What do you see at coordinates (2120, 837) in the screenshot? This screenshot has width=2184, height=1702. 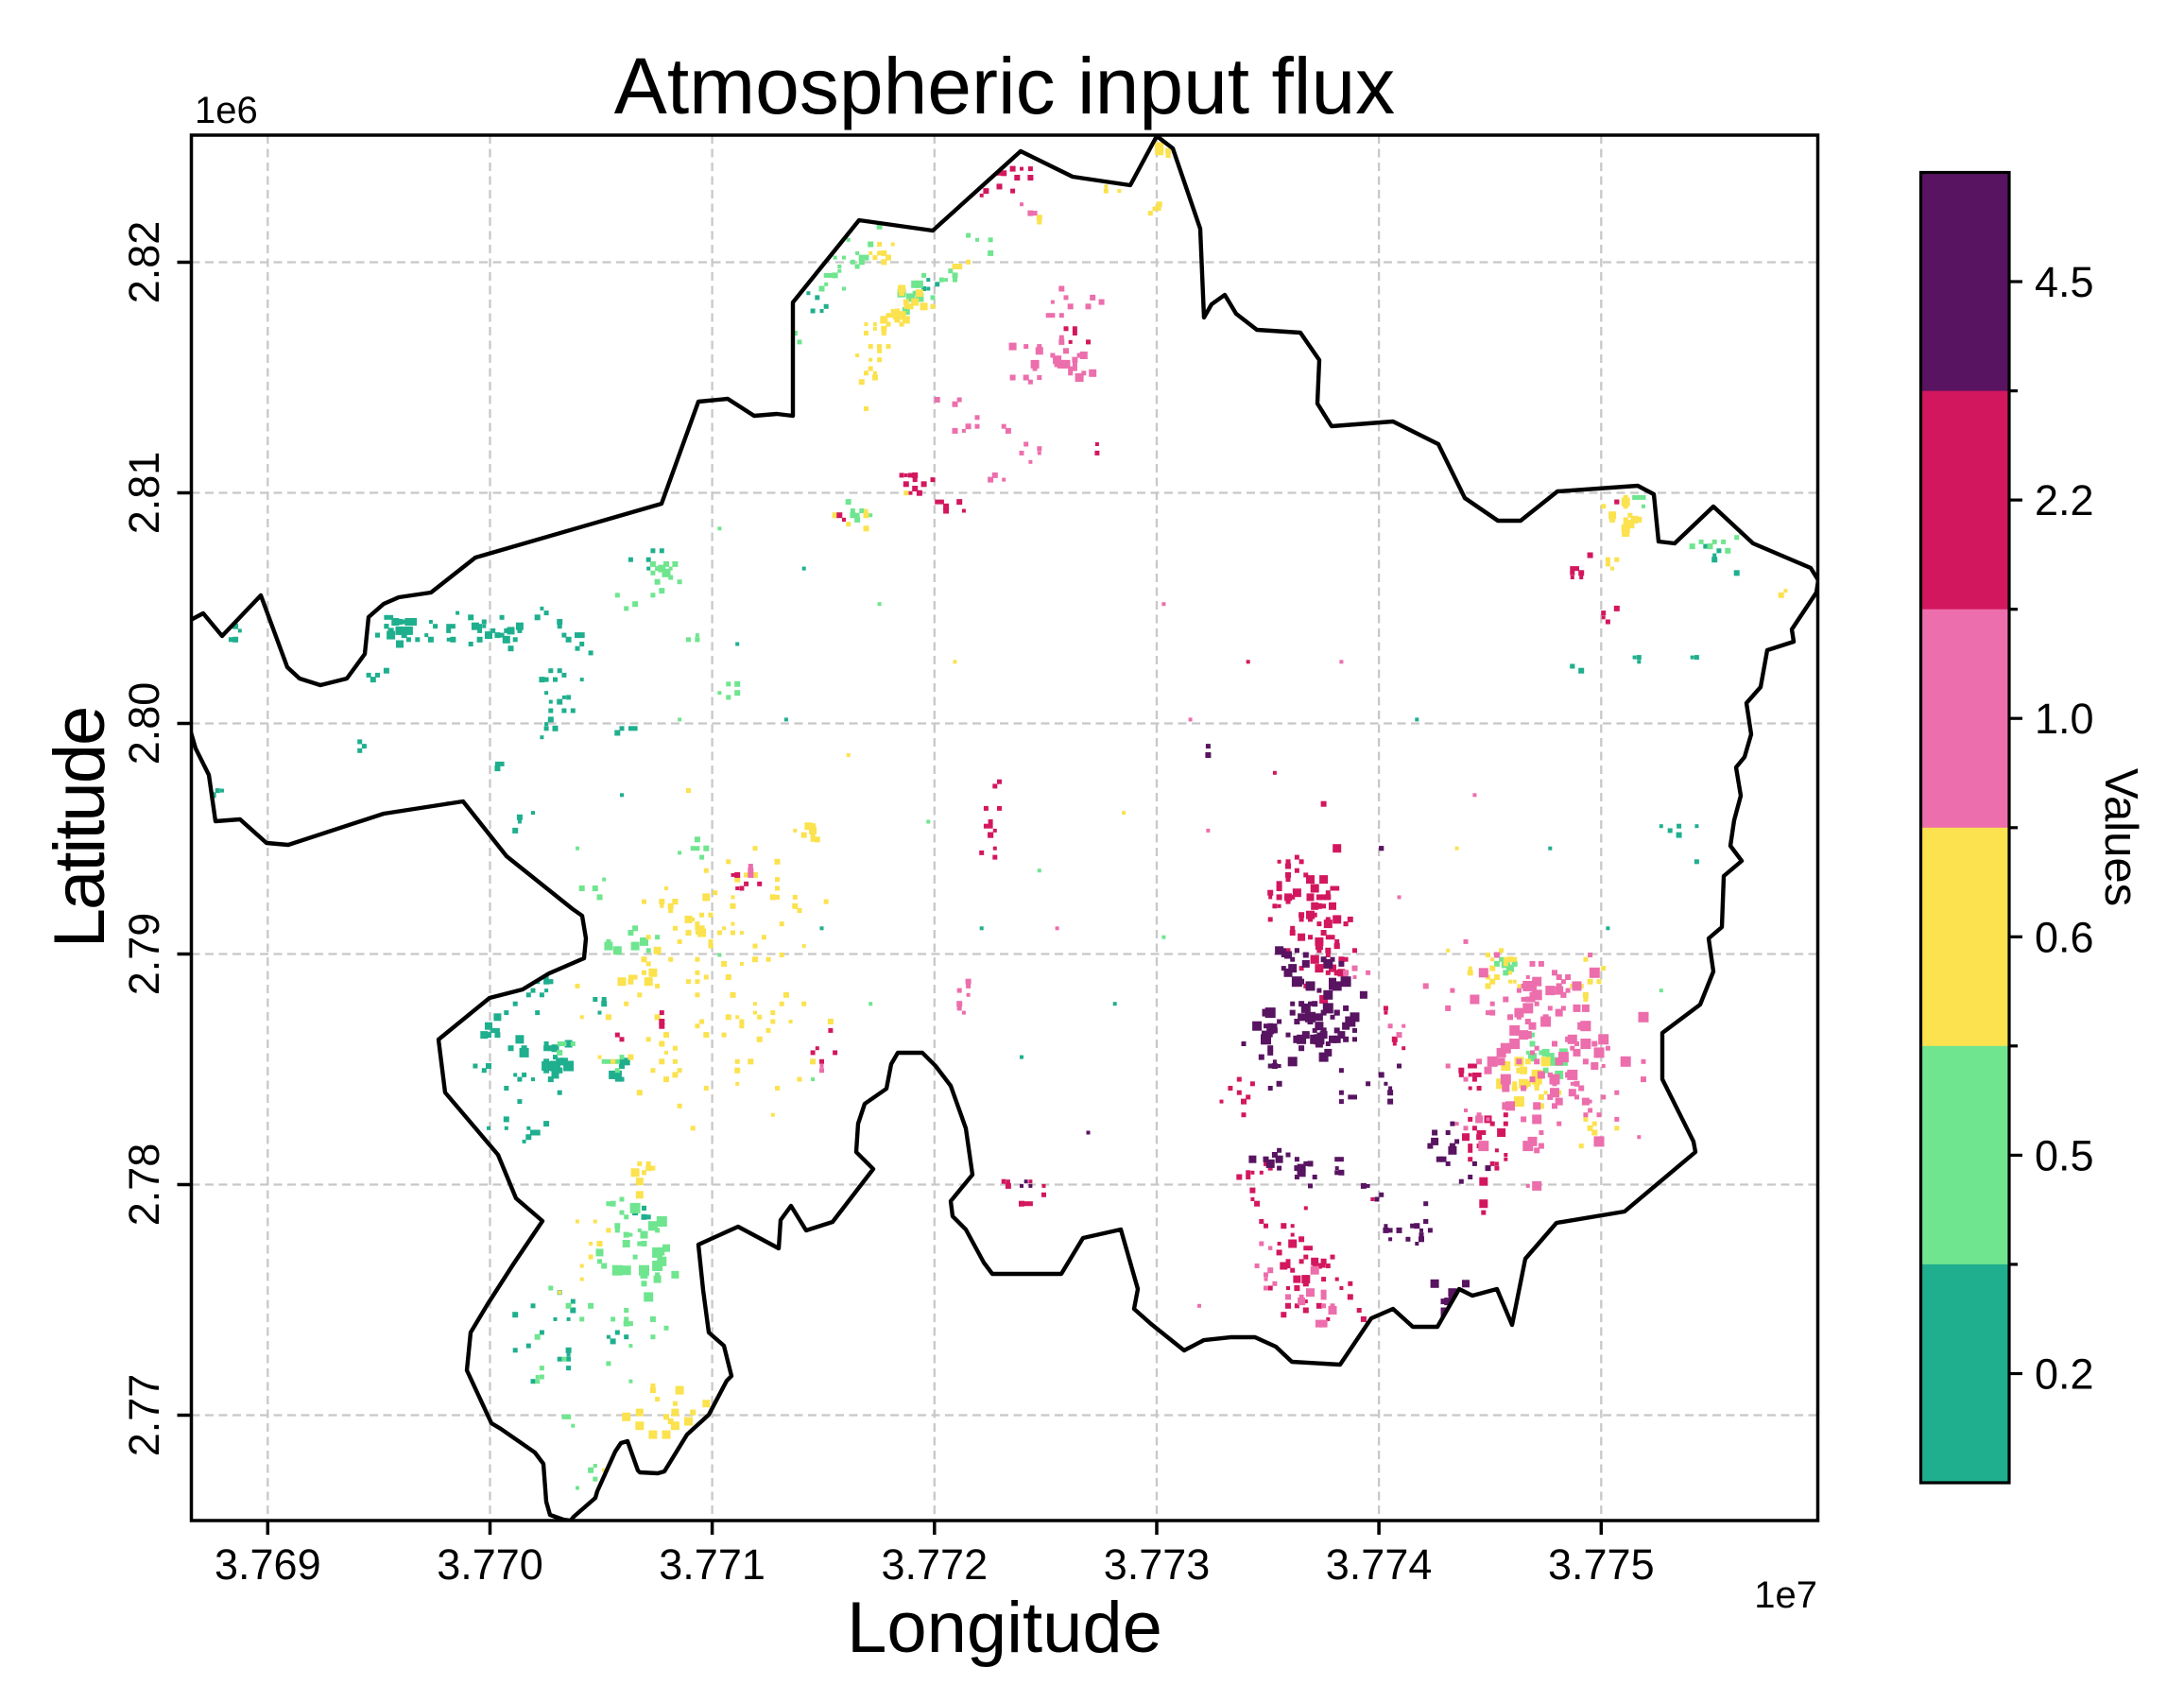 I see `svg-text: Values` at bounding box center [2120, 837].